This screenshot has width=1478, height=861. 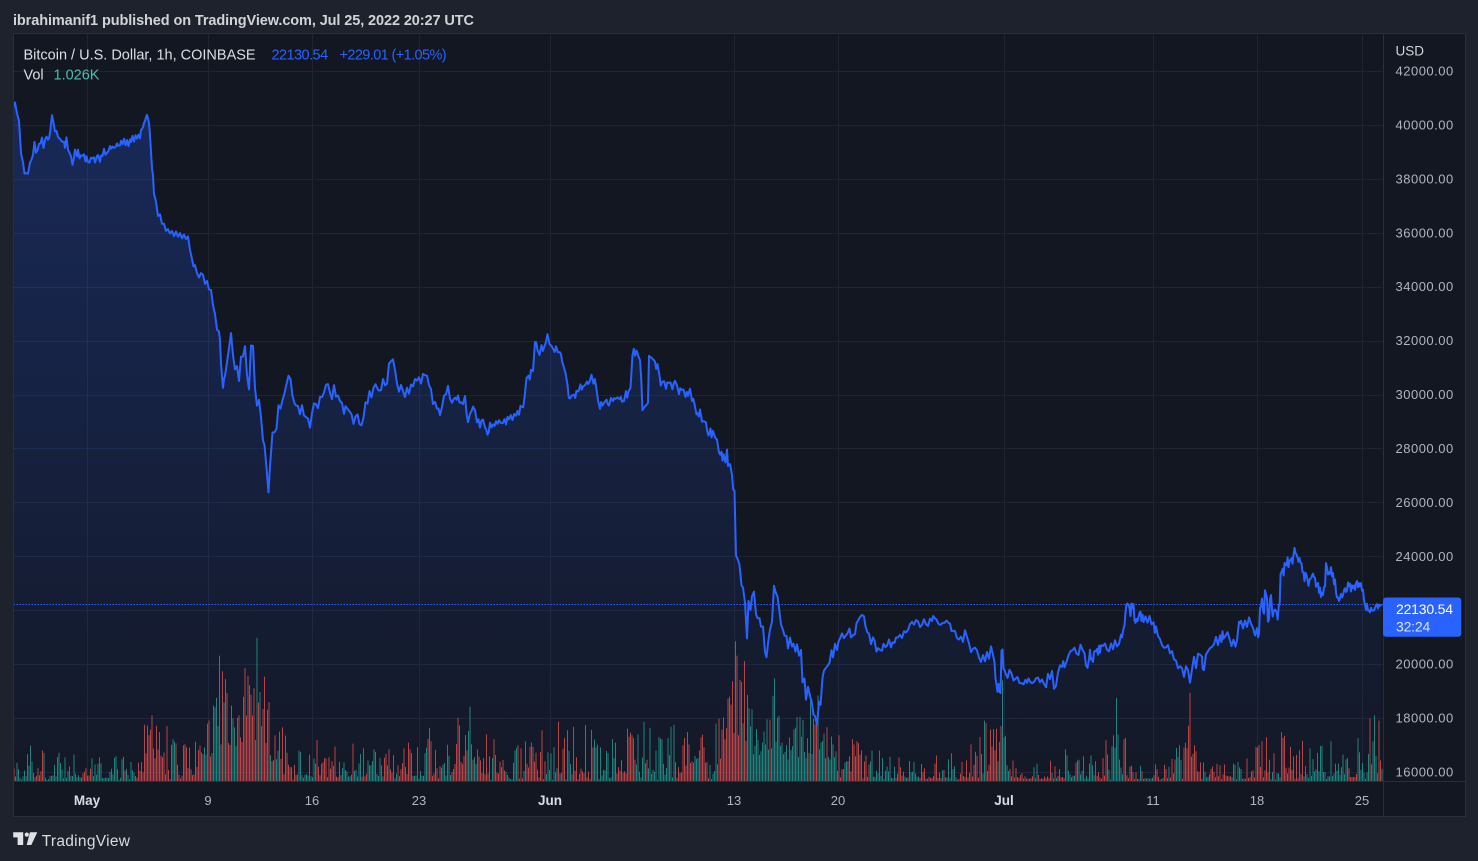 What do you see at coordinates (1425, 448) in the screenshot?
I see `svg-text: 28000.00` at bounding box center [1425, 448].